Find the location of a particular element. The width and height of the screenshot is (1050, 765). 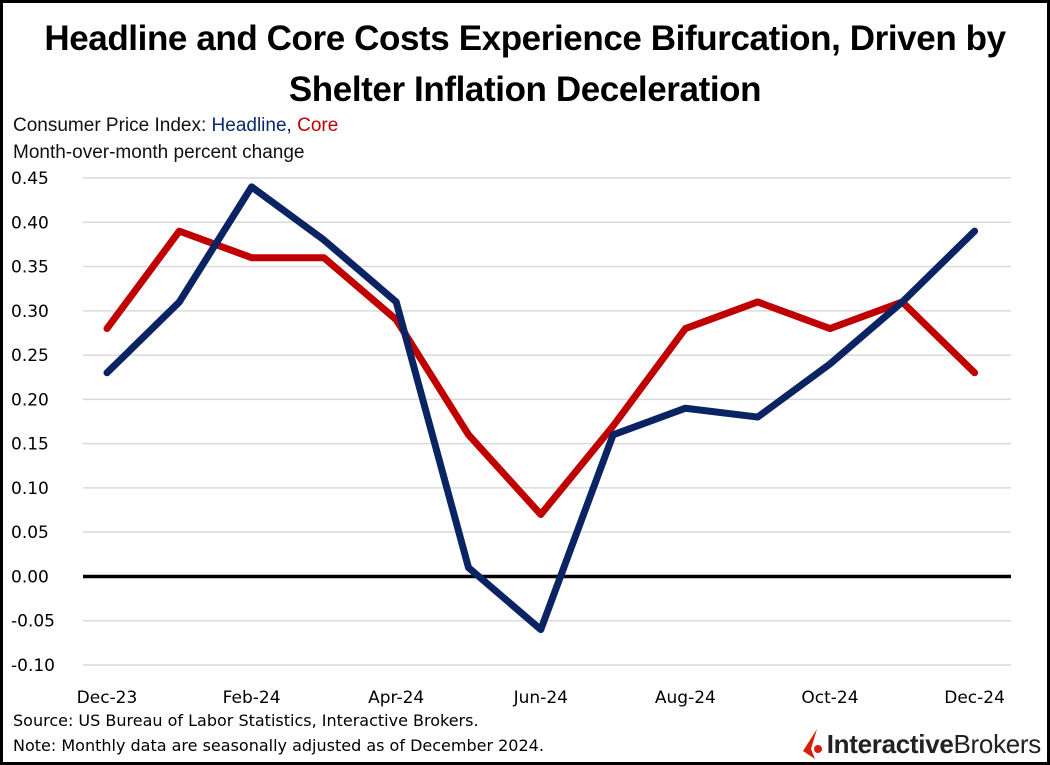

chart-subtitle: Consumer Price Index: Headline, Core is located at coordinates (175, 126).